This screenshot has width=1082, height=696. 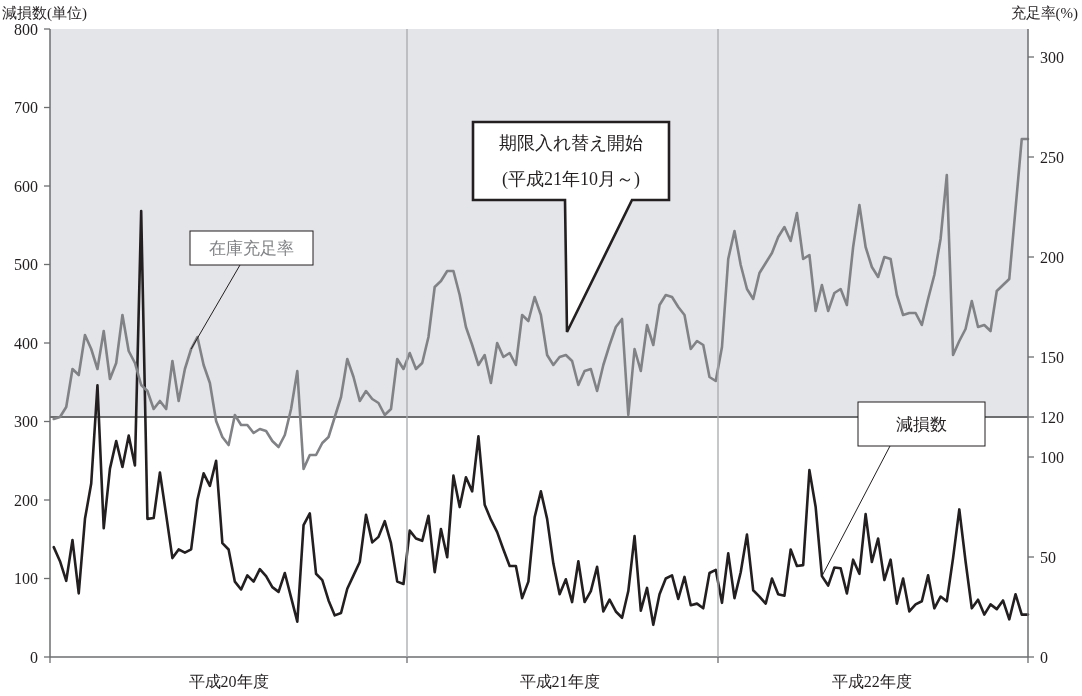 I want to click on y2-tick-label: 120, so click(x=1052, y=417).